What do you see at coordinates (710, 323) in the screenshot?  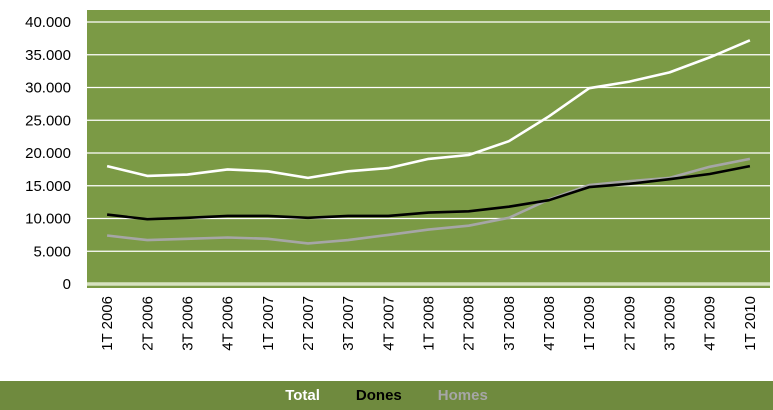 I see `x-tick-label: 4T 2009` at bounding box center [710, 323].